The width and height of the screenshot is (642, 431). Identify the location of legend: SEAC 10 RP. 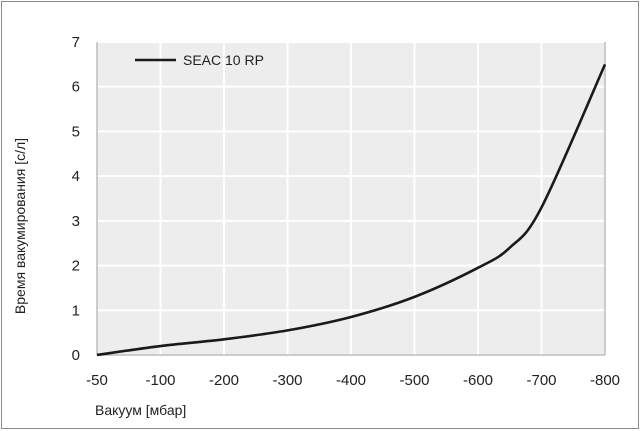
(199, 60).